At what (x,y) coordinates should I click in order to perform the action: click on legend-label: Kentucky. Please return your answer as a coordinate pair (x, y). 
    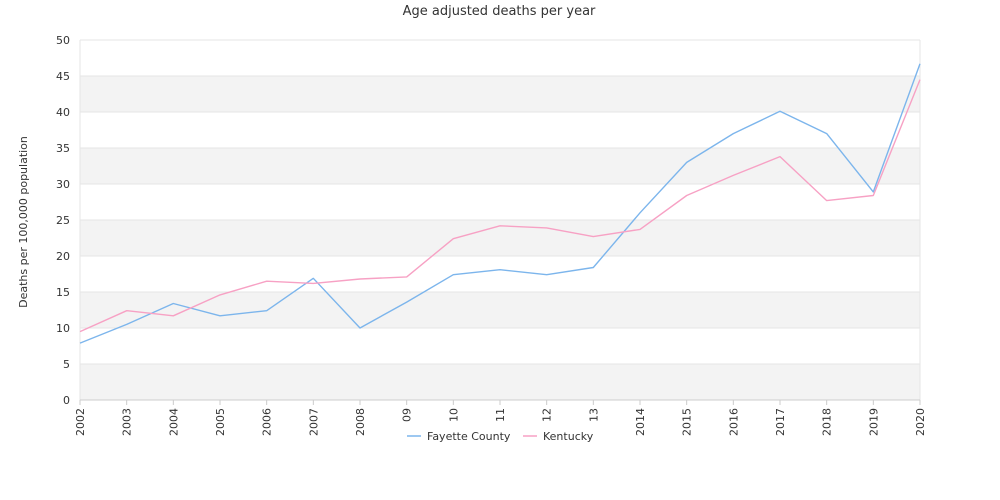
    Looking at the image, I should click on (568, 436).